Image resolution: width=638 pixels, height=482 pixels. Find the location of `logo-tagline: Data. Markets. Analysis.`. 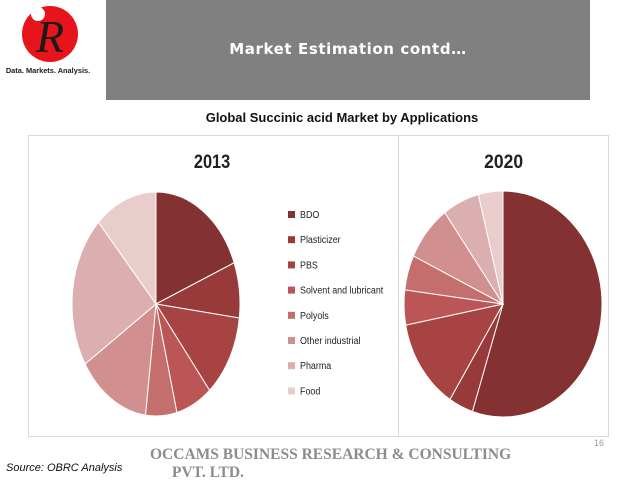

logo-tagline: Data. Markets. Analysis. is located at coordinates (48, 70).